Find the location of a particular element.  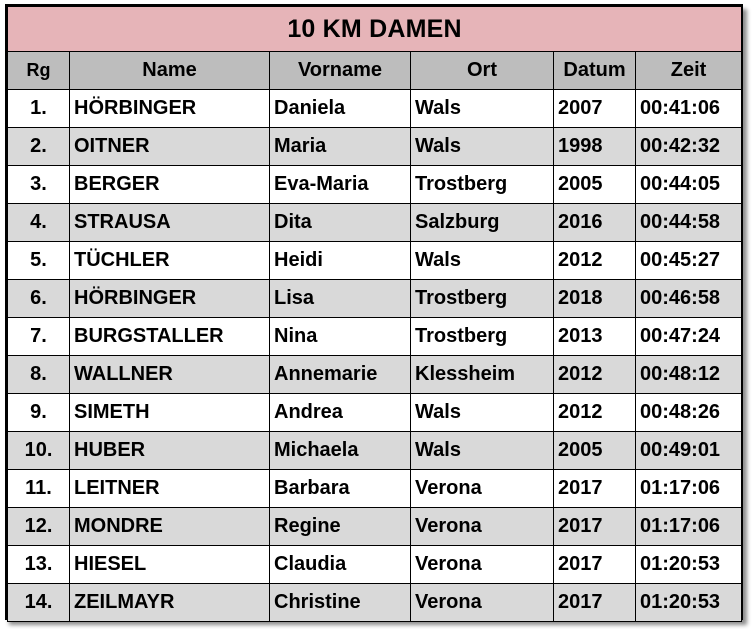

cell-rank: 8. is located at coordinates (38, 374).